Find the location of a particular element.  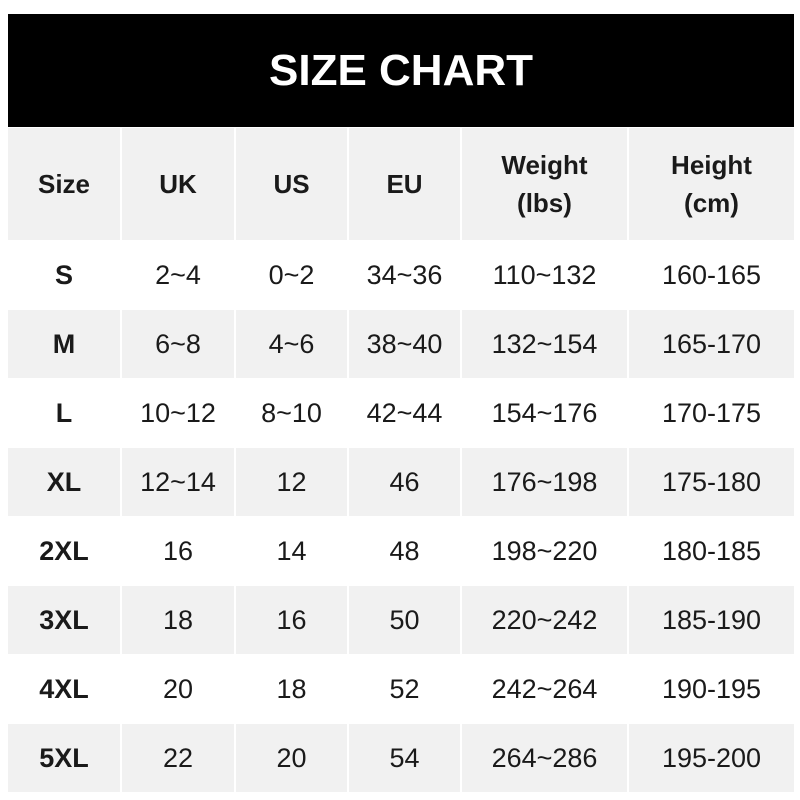

table-cell: 154~176 is located at coordinates (544, 413).